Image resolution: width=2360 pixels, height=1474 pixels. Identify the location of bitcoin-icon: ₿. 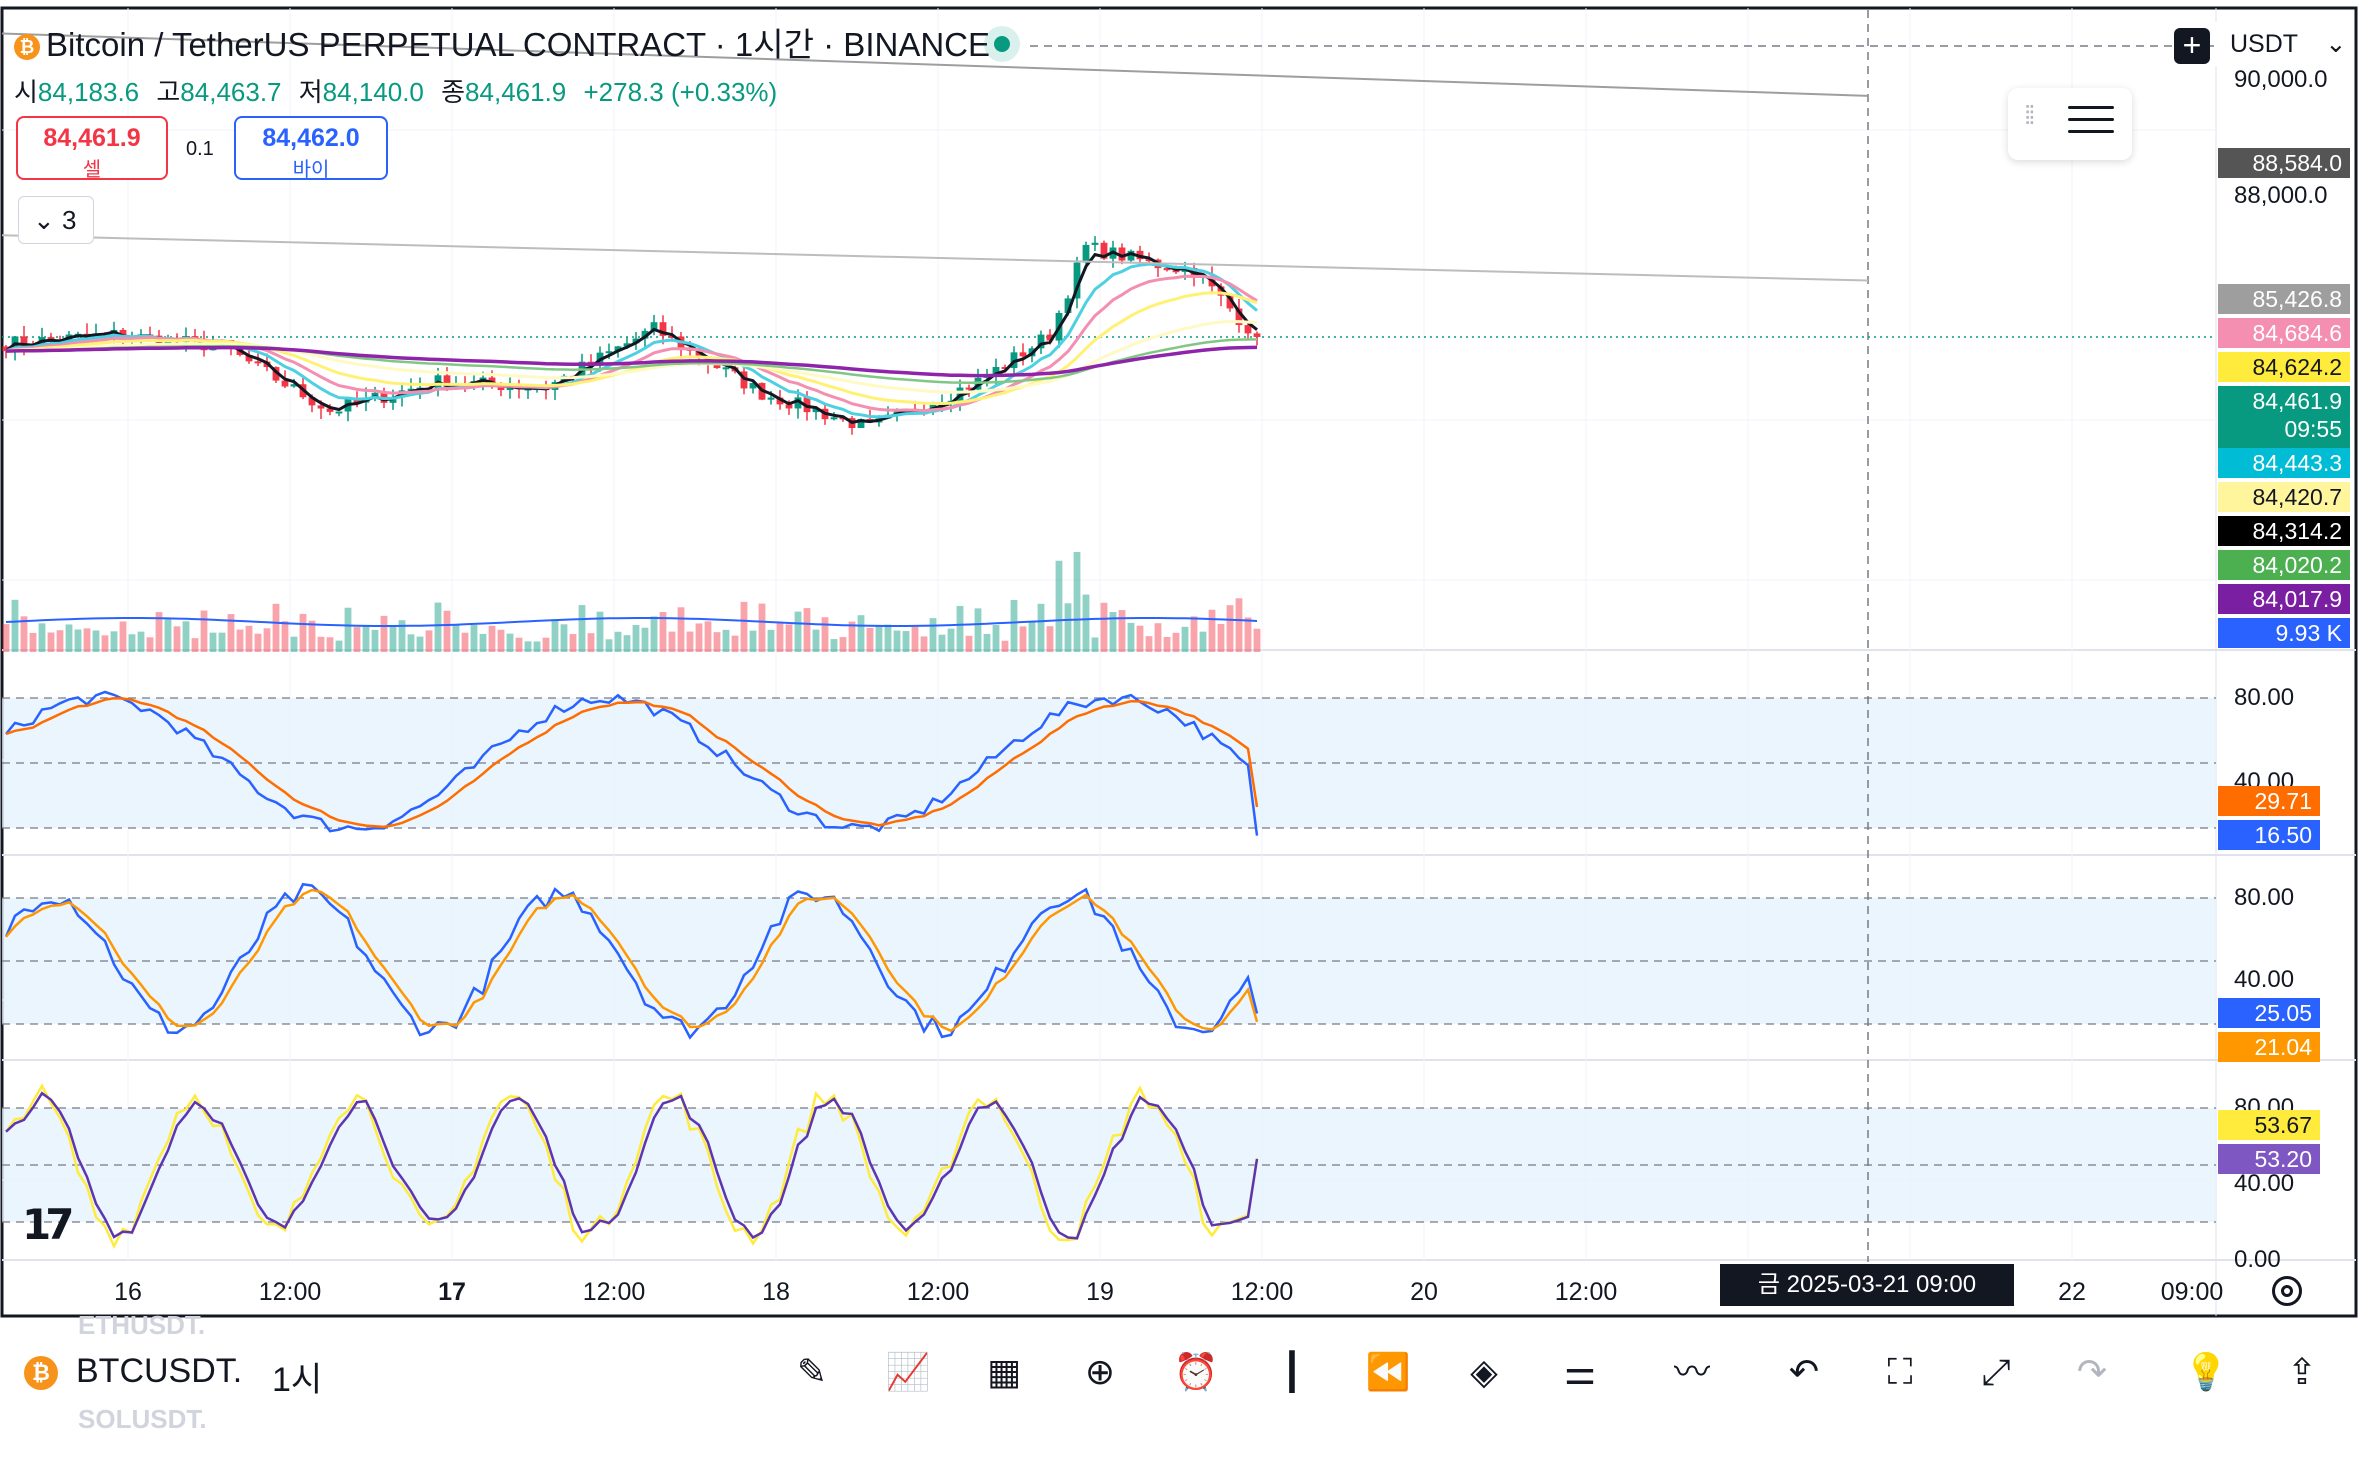
(27, 47).